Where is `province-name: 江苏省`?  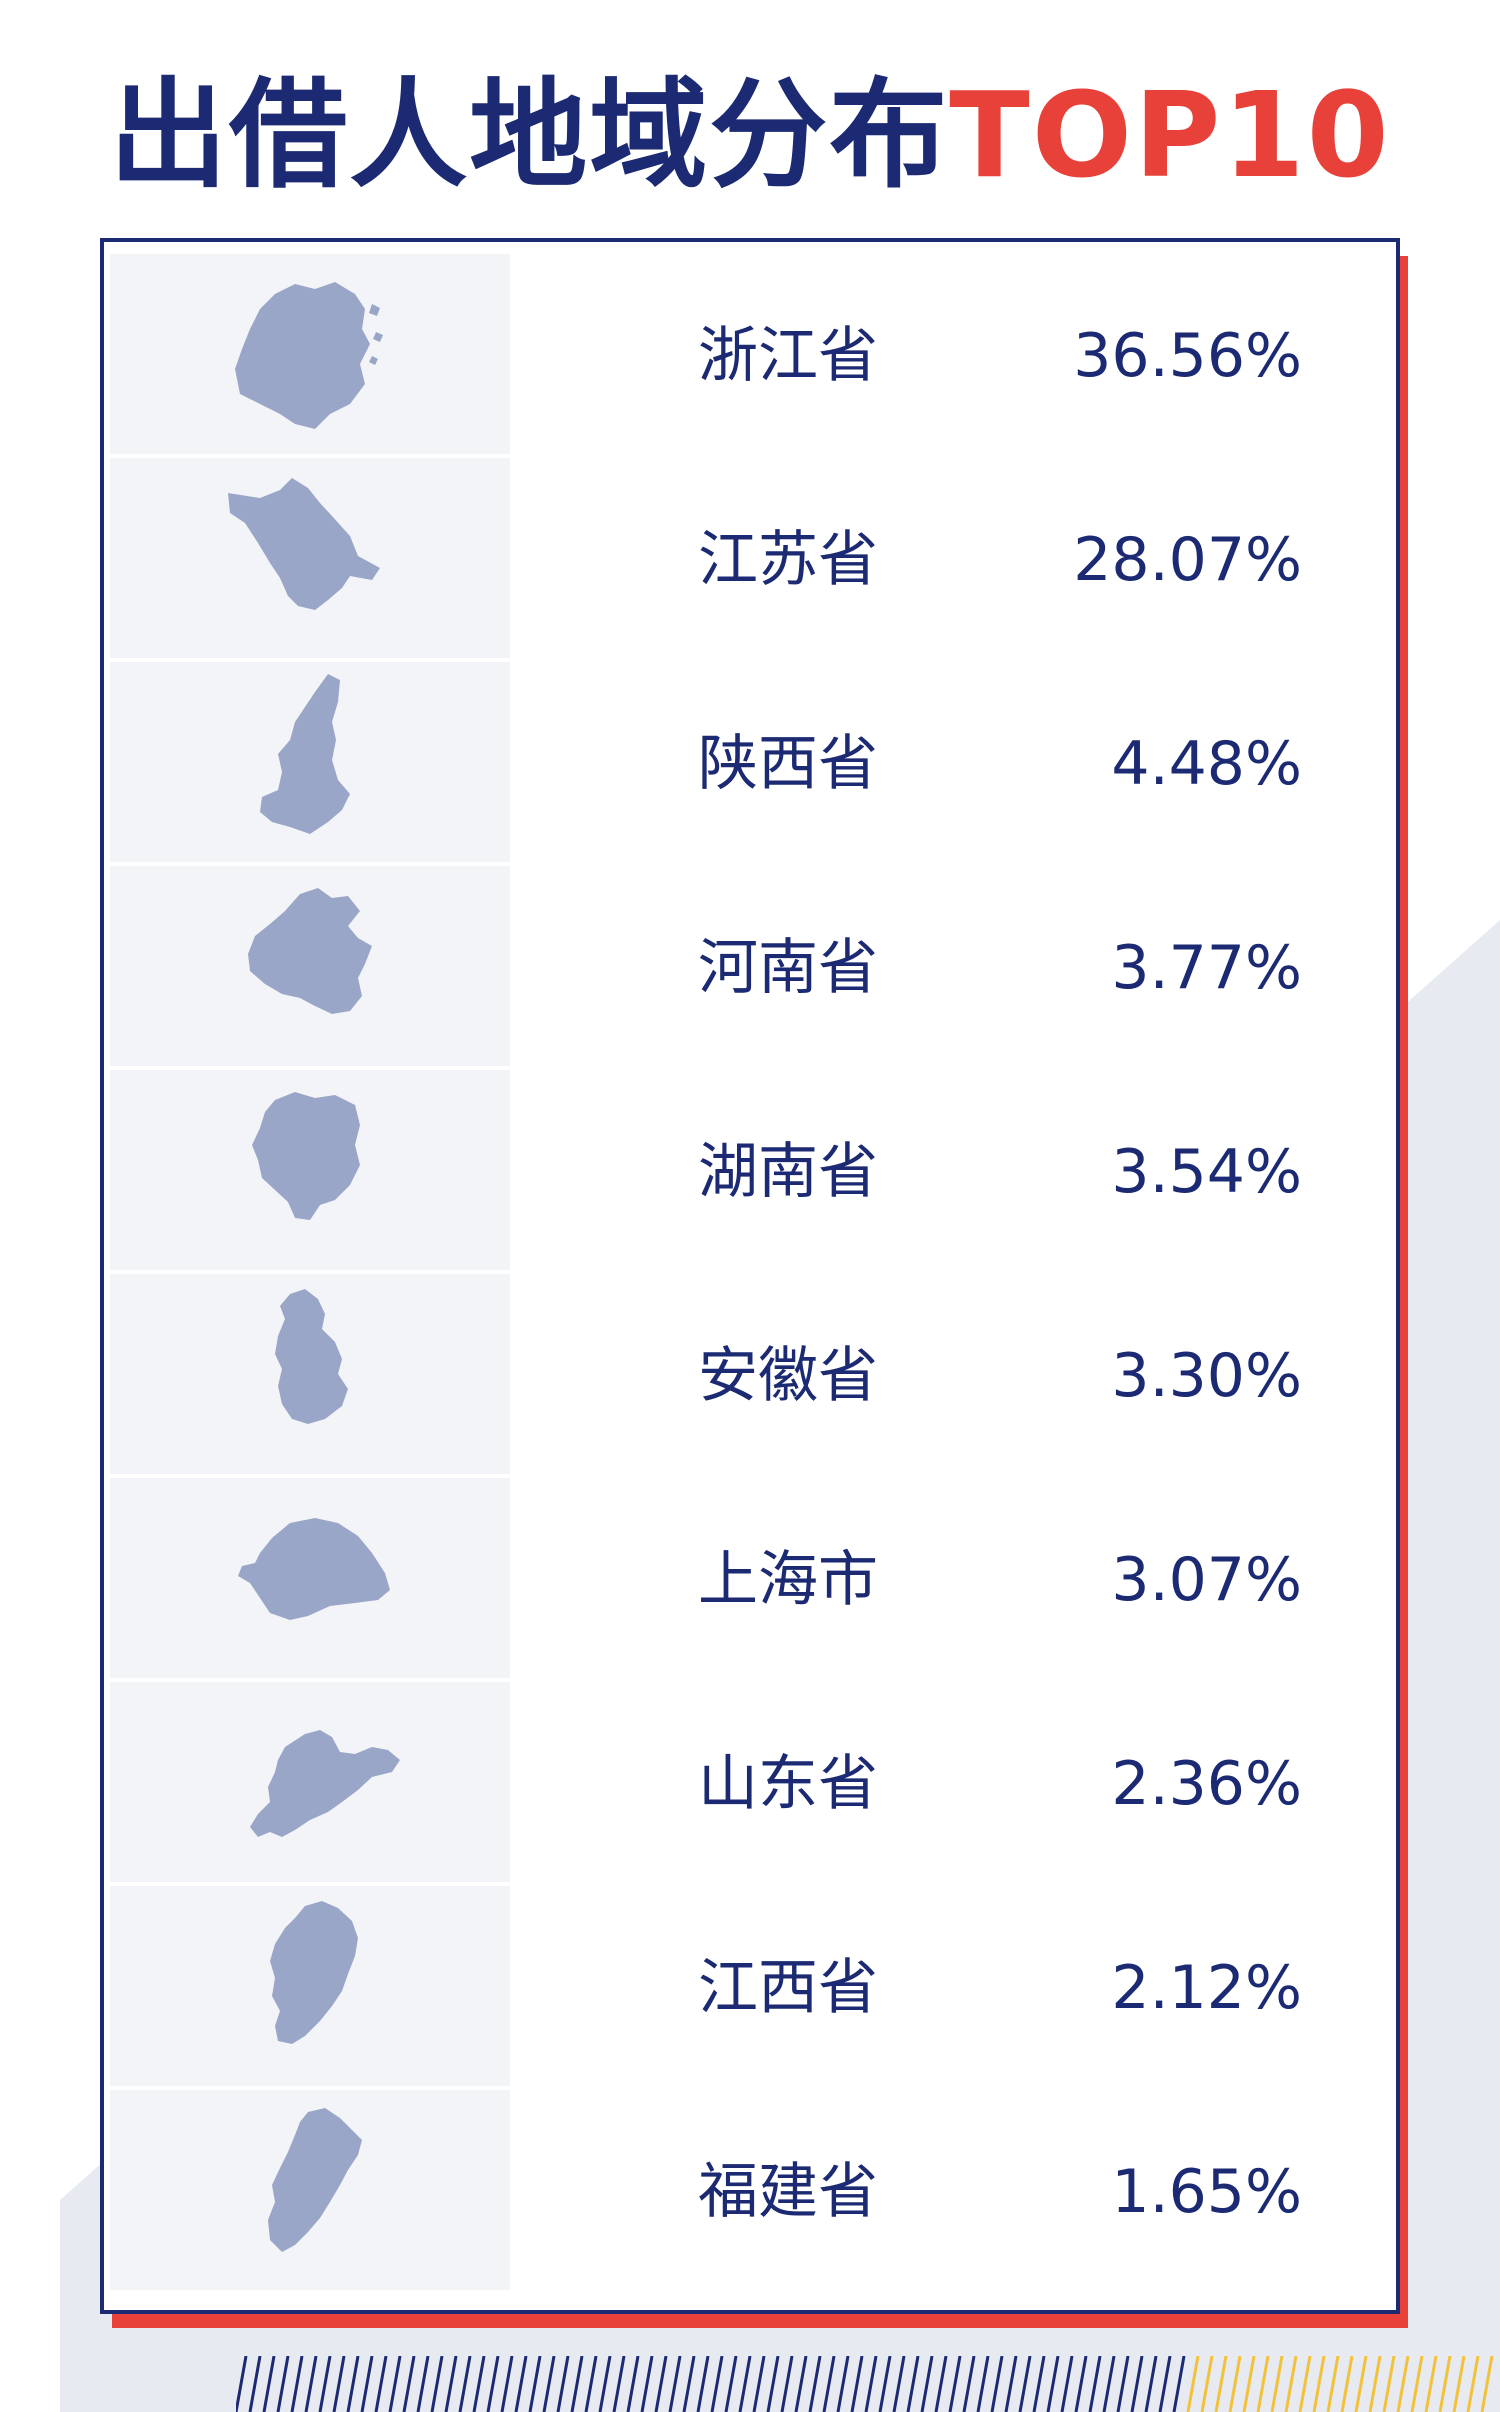 province-name: 江苏省 is located at coordinates (788, 560).